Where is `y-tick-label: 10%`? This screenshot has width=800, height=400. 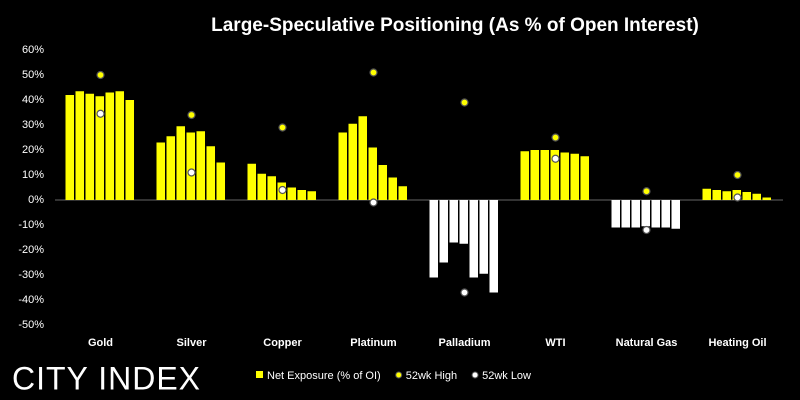
y-tick-label: 10% is located at coordinates (33, 175).